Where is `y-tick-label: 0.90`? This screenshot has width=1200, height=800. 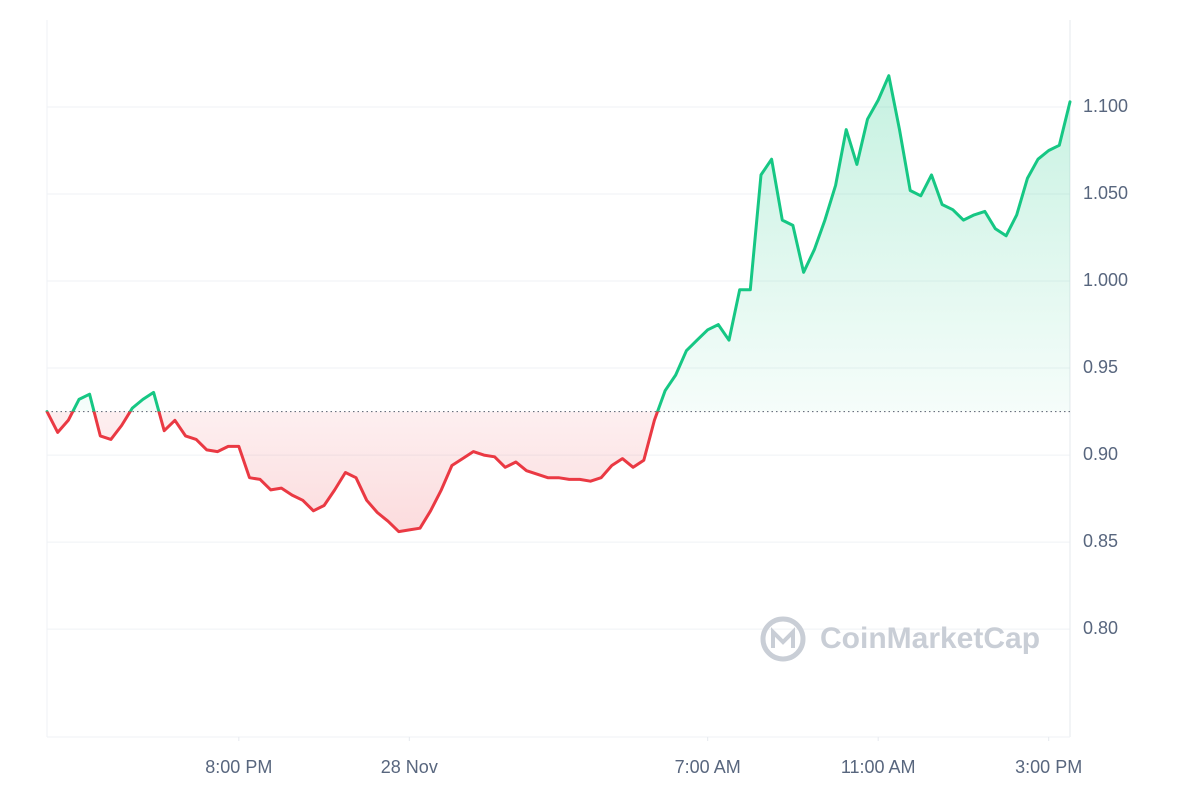 y-tick-label: 0.90 is located at coordinates (1100, 454).